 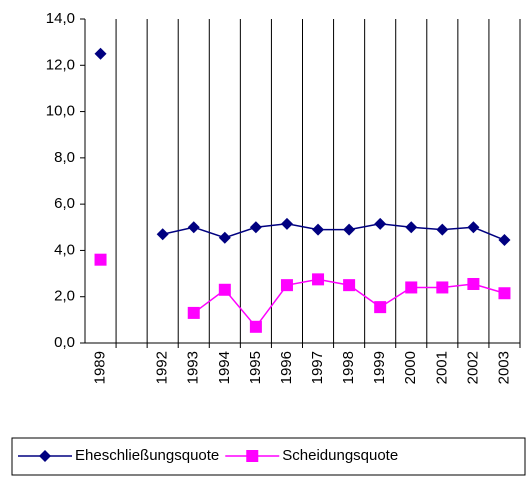 I want to click on legend-label: Eheschließungsquote, so click(x=147, y=455).